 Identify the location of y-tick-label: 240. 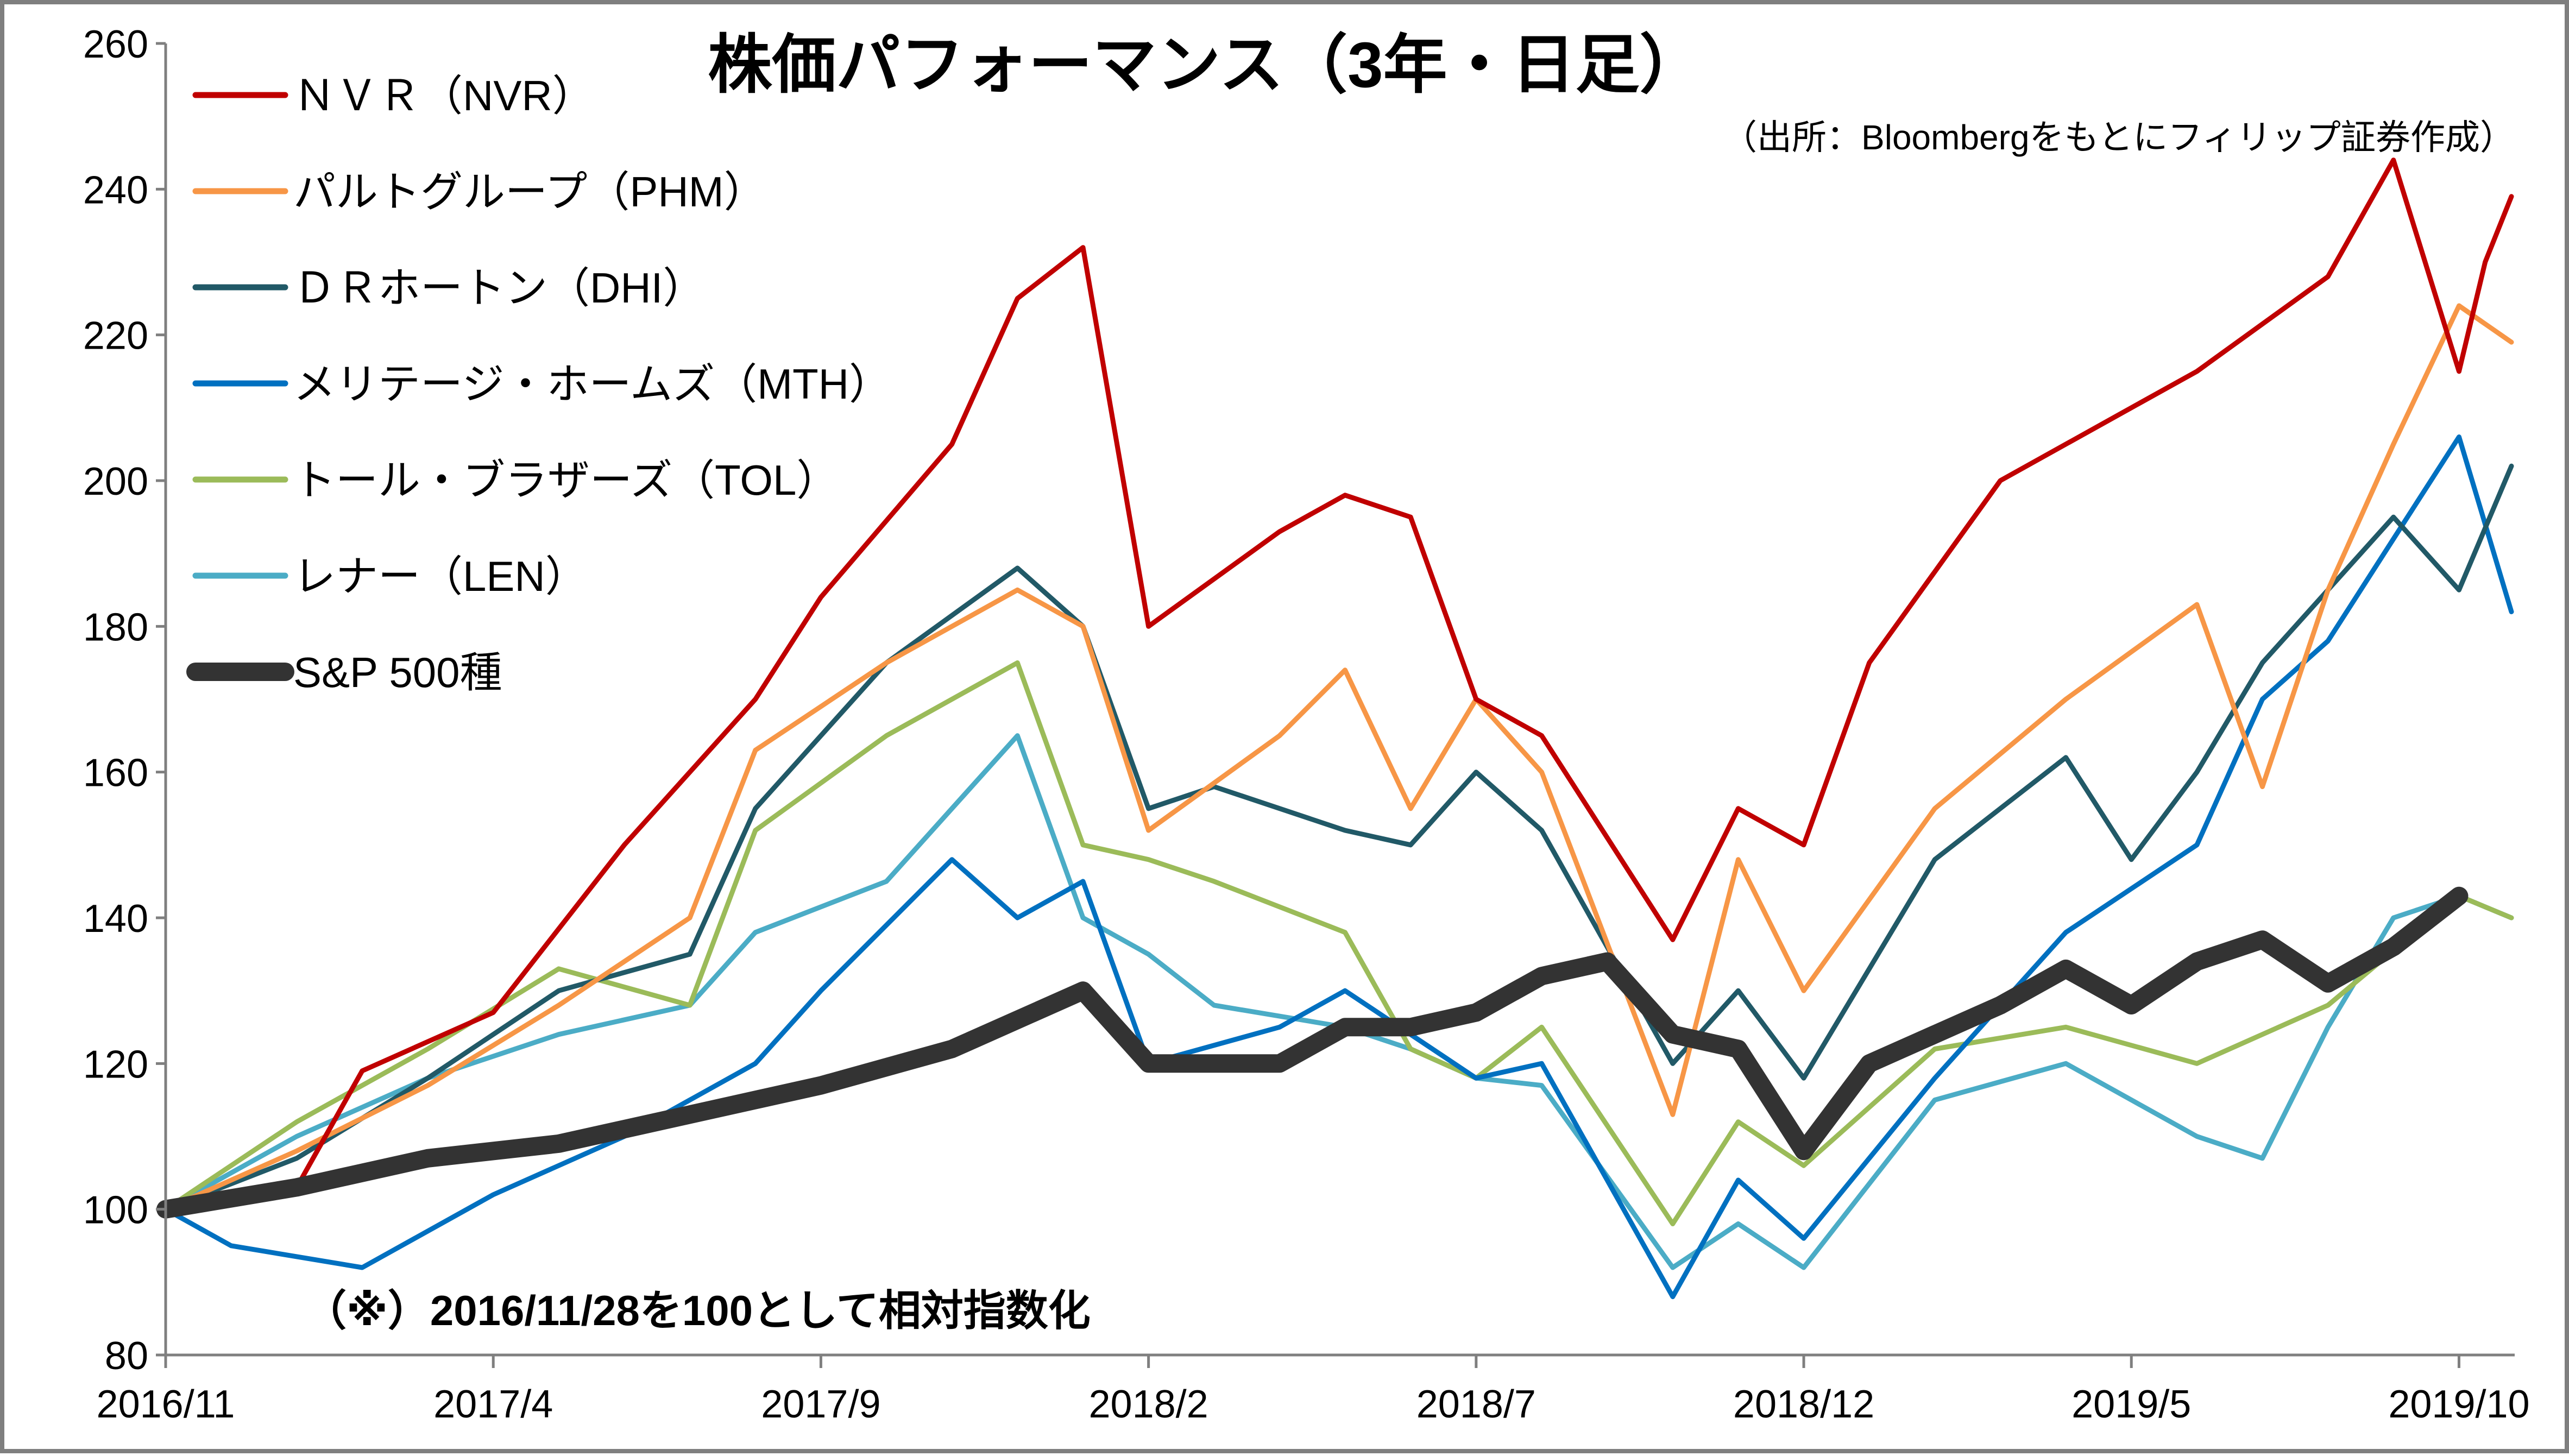
(116, 190).